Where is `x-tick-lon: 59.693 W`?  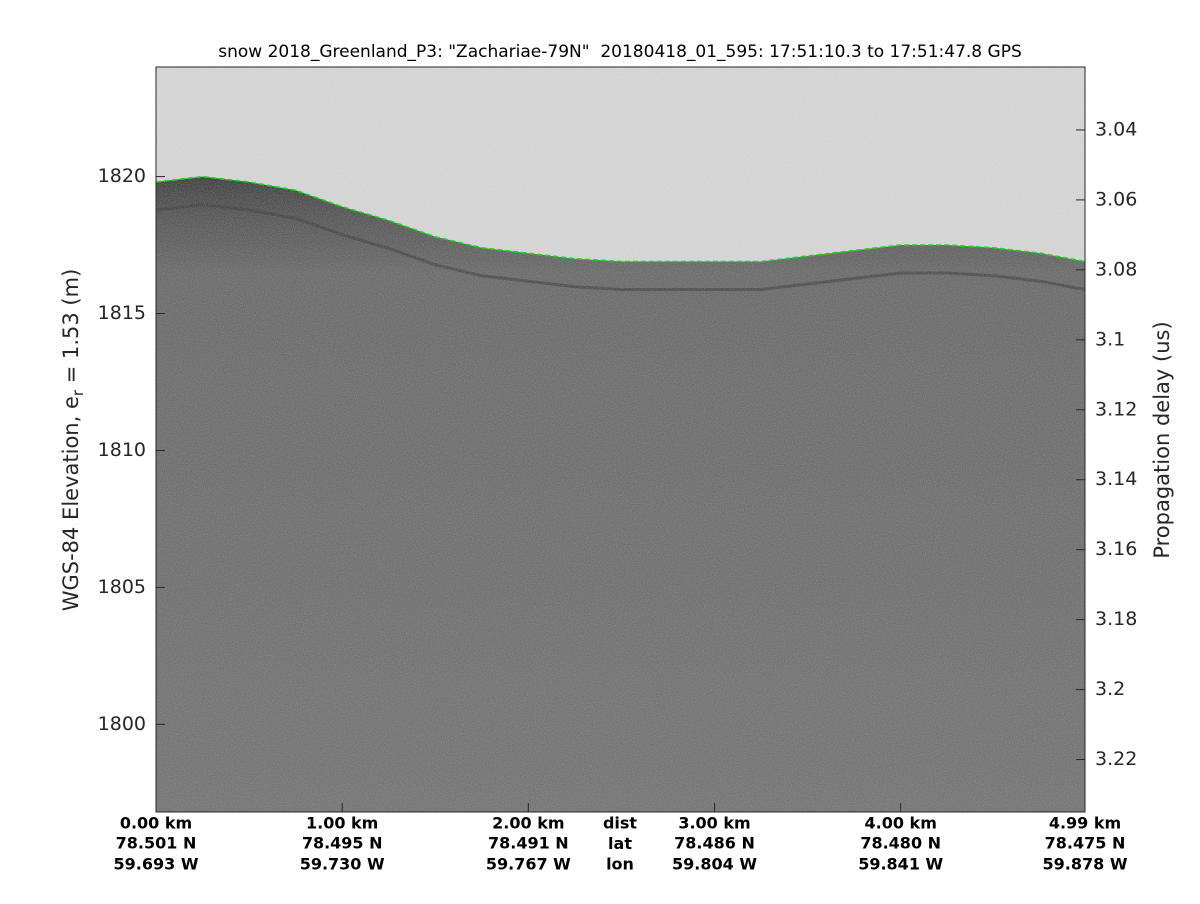 x-tick-lon: 59.693 W is located at coordinates (156, 864).